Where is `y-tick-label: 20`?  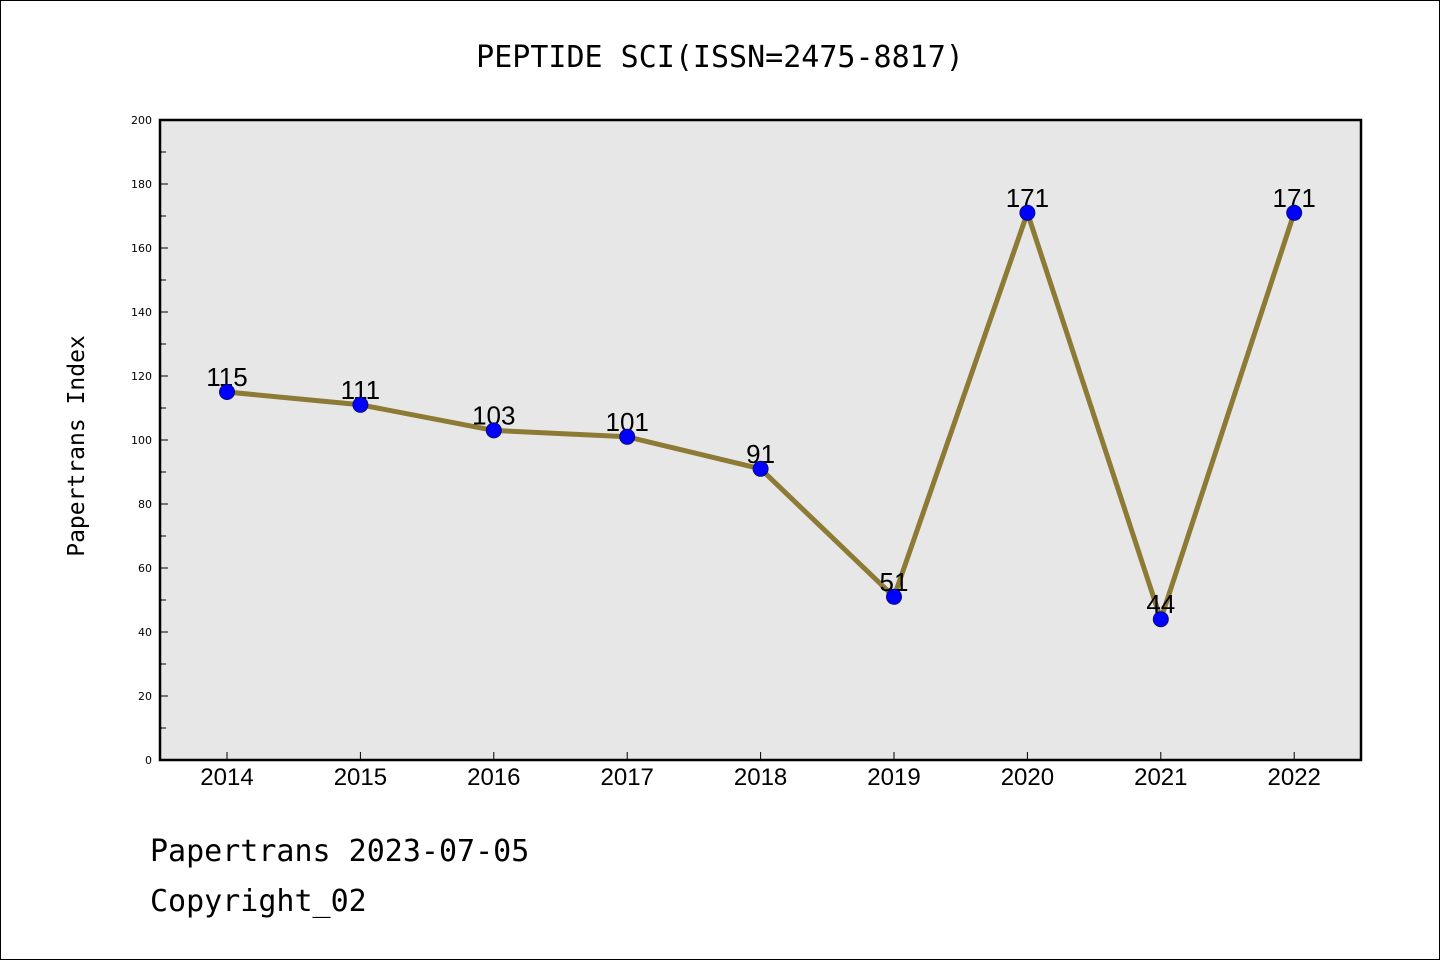 y-tick-label: 20 is located at coordinates (145, 696).